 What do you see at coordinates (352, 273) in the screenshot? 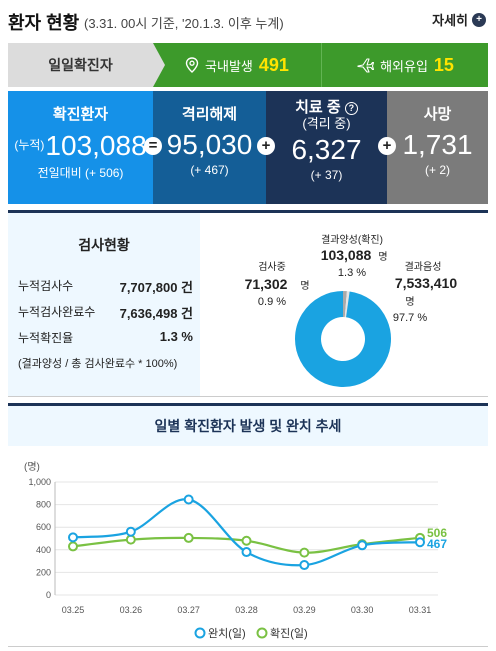
I see `donut-positive-pct: 1.3 %` at bounding box center [352, 273].